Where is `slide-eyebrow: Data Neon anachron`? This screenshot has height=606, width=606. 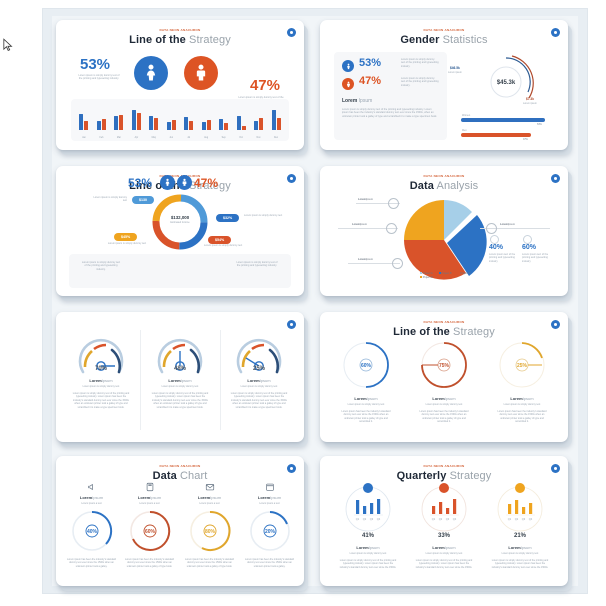
slide-eyebrow: Data Neon anachron is located at coordinates (444, 322).